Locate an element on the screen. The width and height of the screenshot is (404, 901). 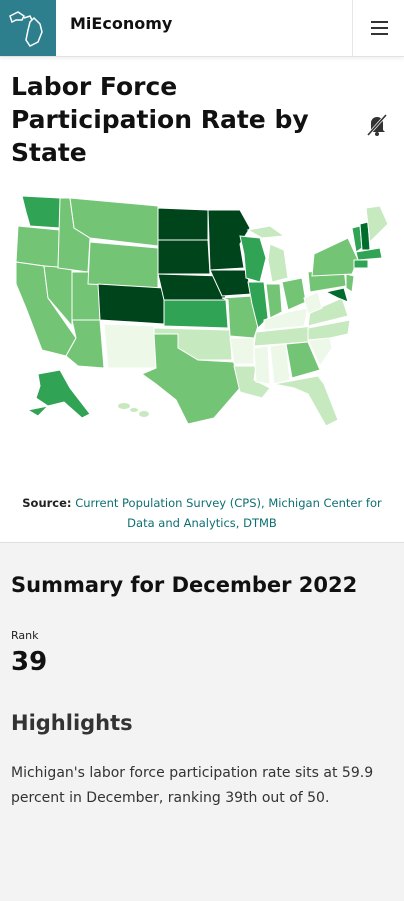
state-connecticut is located at coordinates (361, 264).